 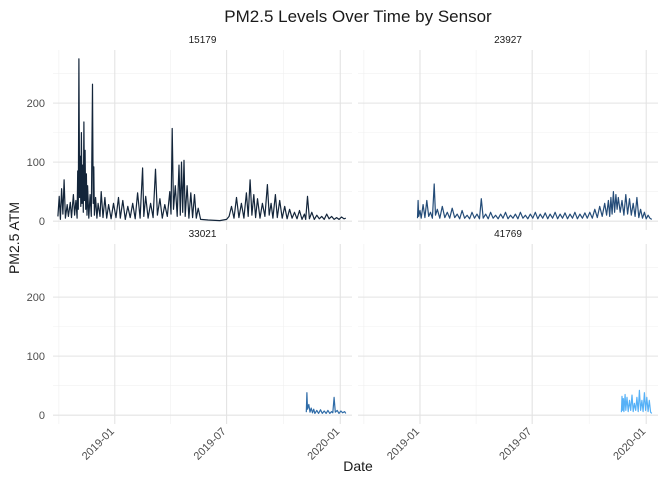 I want to click on x-axis-label: Date, so click(x=358, y=466).